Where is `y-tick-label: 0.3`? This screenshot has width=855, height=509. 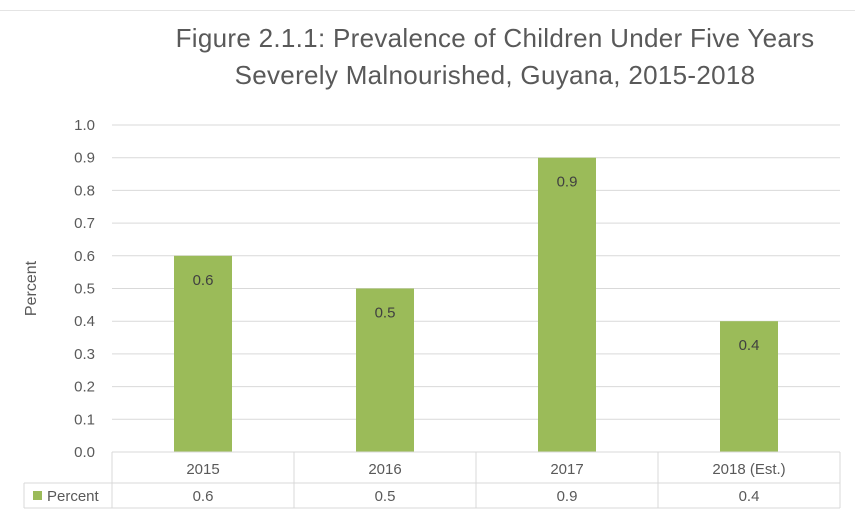 y-tick-label: 0.3 is located at coordinates (84, 354).